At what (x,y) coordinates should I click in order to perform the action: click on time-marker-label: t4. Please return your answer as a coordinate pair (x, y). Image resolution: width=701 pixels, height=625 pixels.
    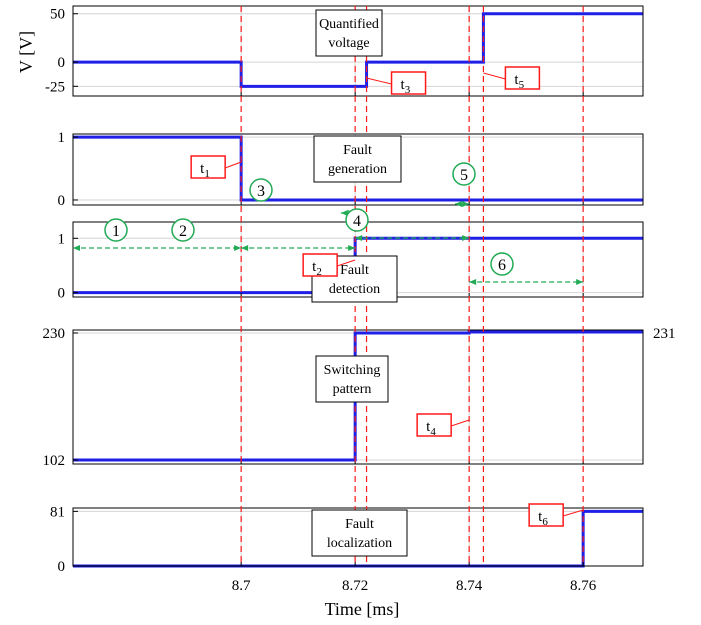
    Looking at the image, I should click on (431, 428).